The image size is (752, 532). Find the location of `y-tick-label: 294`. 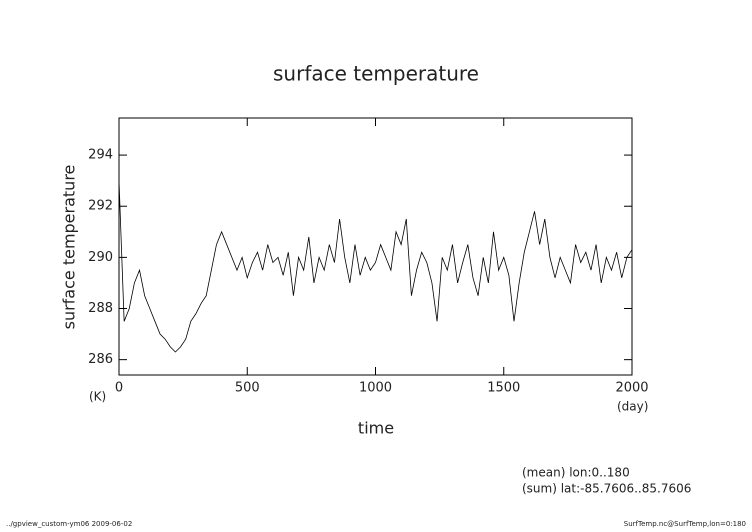

y-tick-label: 294 is located at coordinates (100, 155).